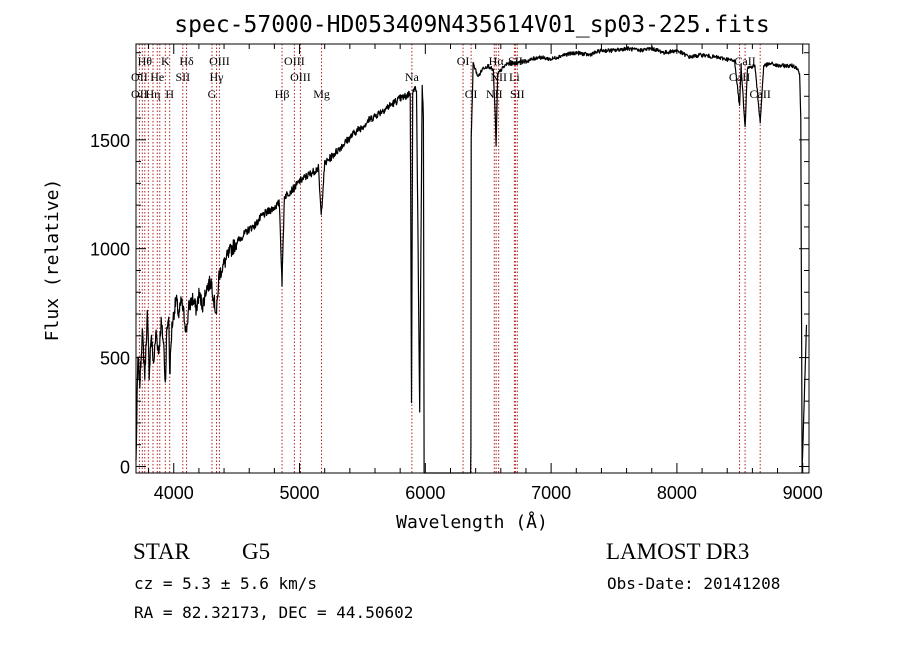 The image size is (900, 649). Describe the element at coordinates (300, 493) in the screenshot. I see `x-tick-label: 5000` at that location.